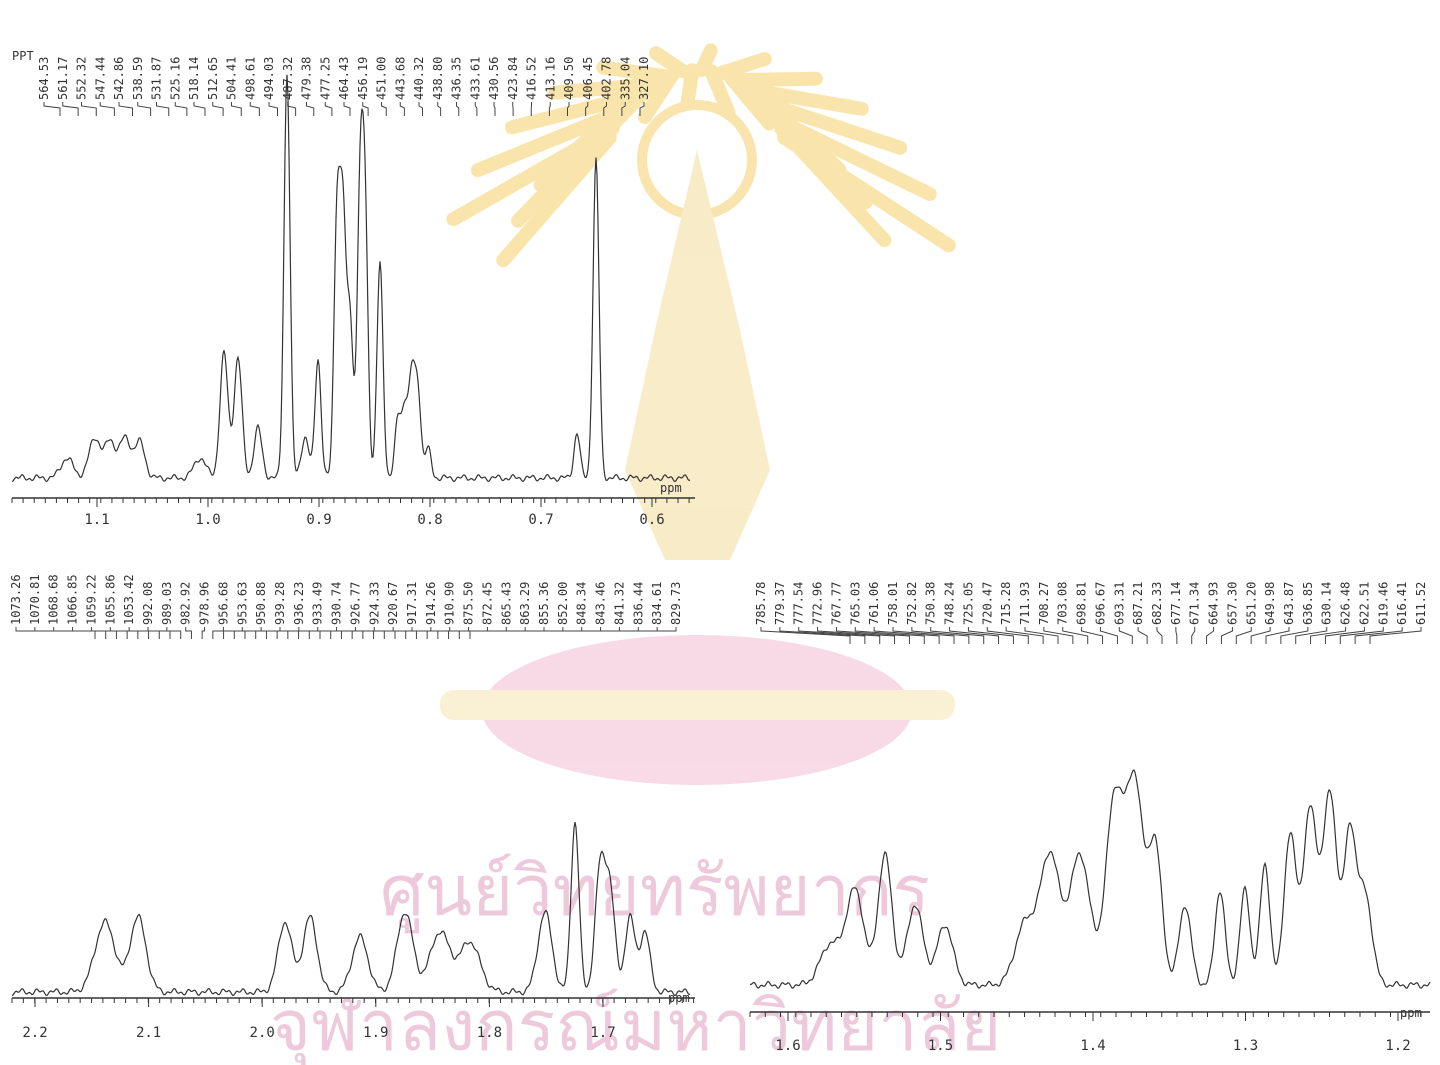 The width and height of the screenshot is (1440, 1065). I want to click on peak-label: 464.43, so click(344, 78).